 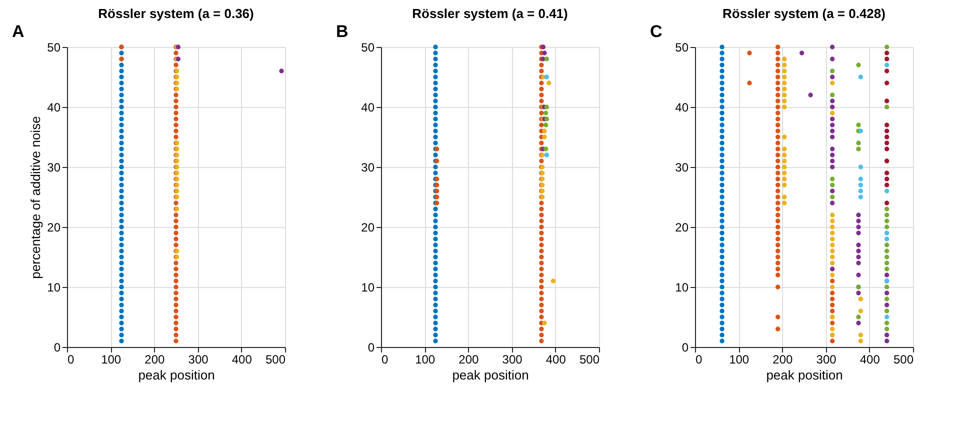 I want to click on y-tick-label: 50, so click(x=368, y=47).